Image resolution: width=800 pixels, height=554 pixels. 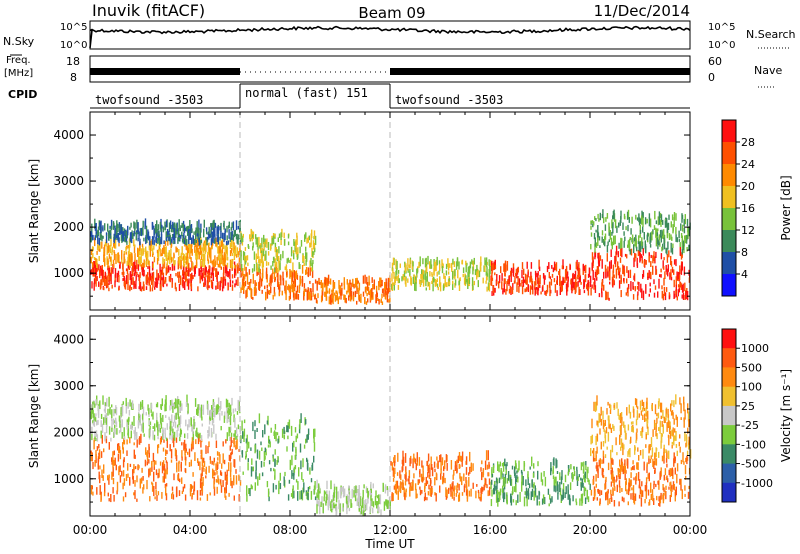 What do you see at coordinates (753, 464) in the screenshot?
I see `velocity-colorbar-tick: -500` at bounding box center [753, 464].